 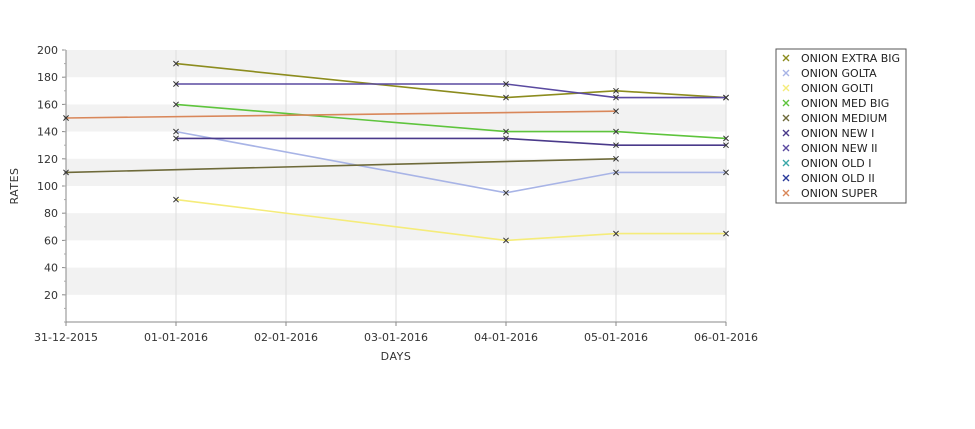 I want to click on legend-label: ONION SUPER, so click(x=839, y=193).